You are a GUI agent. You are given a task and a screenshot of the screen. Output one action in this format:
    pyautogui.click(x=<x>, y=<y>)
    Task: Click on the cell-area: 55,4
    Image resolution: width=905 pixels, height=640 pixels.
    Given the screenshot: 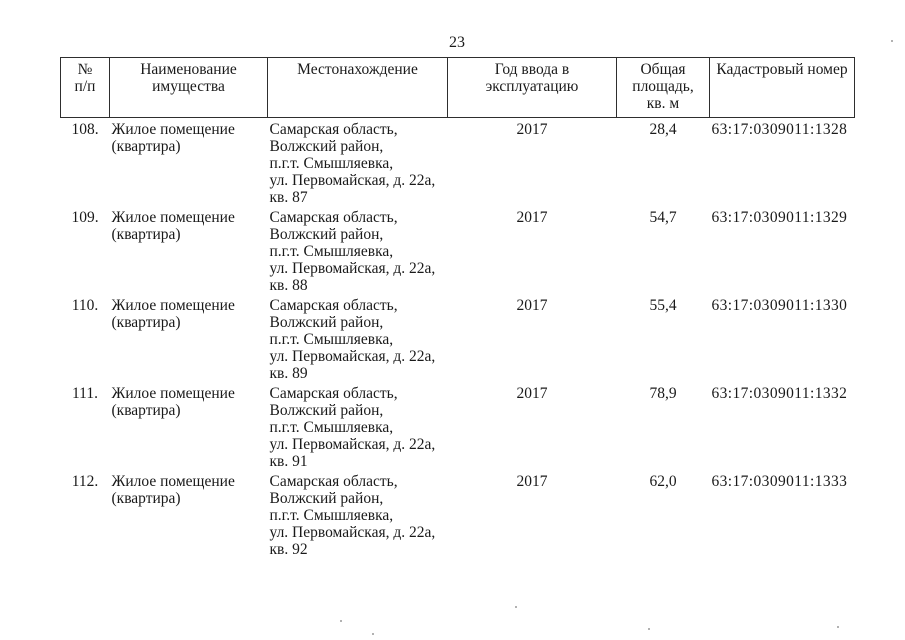 What is the action you would take?
    pyautogui.click(x=663, y=305)
    